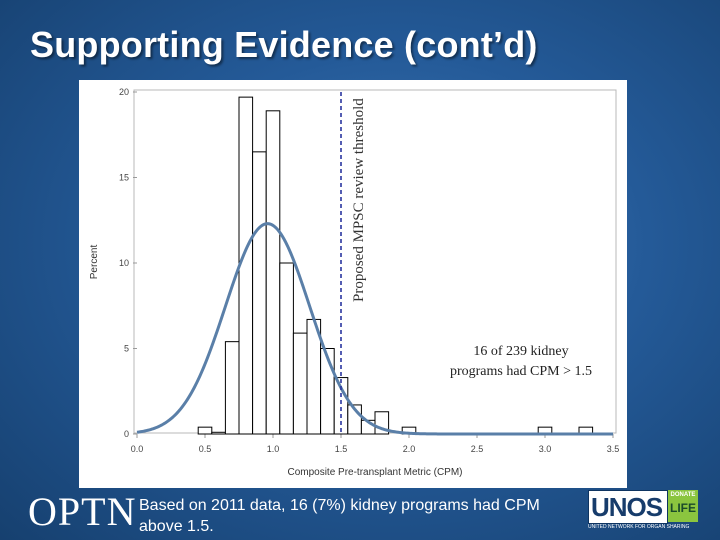 This screenshot has width=720, height=540. I want to click on x-tick-labels: 0.0 0.5 1.0 1.5 2.0 2.5 3.0 3.5, so click(375, 449).